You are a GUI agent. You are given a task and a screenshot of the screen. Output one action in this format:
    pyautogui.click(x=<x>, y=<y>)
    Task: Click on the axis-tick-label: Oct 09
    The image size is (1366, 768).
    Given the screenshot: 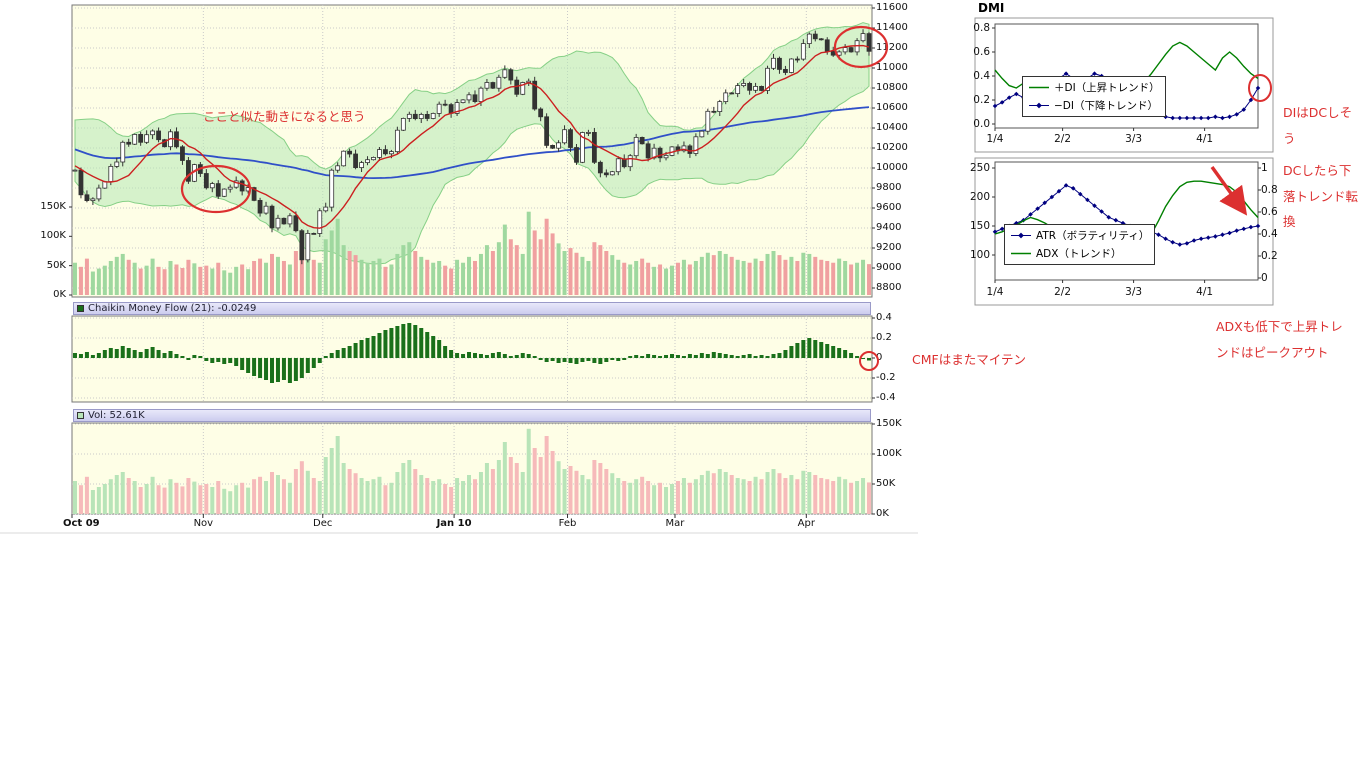 What is the action you would take?
    pyautogui.click(x=81, y=523)
    